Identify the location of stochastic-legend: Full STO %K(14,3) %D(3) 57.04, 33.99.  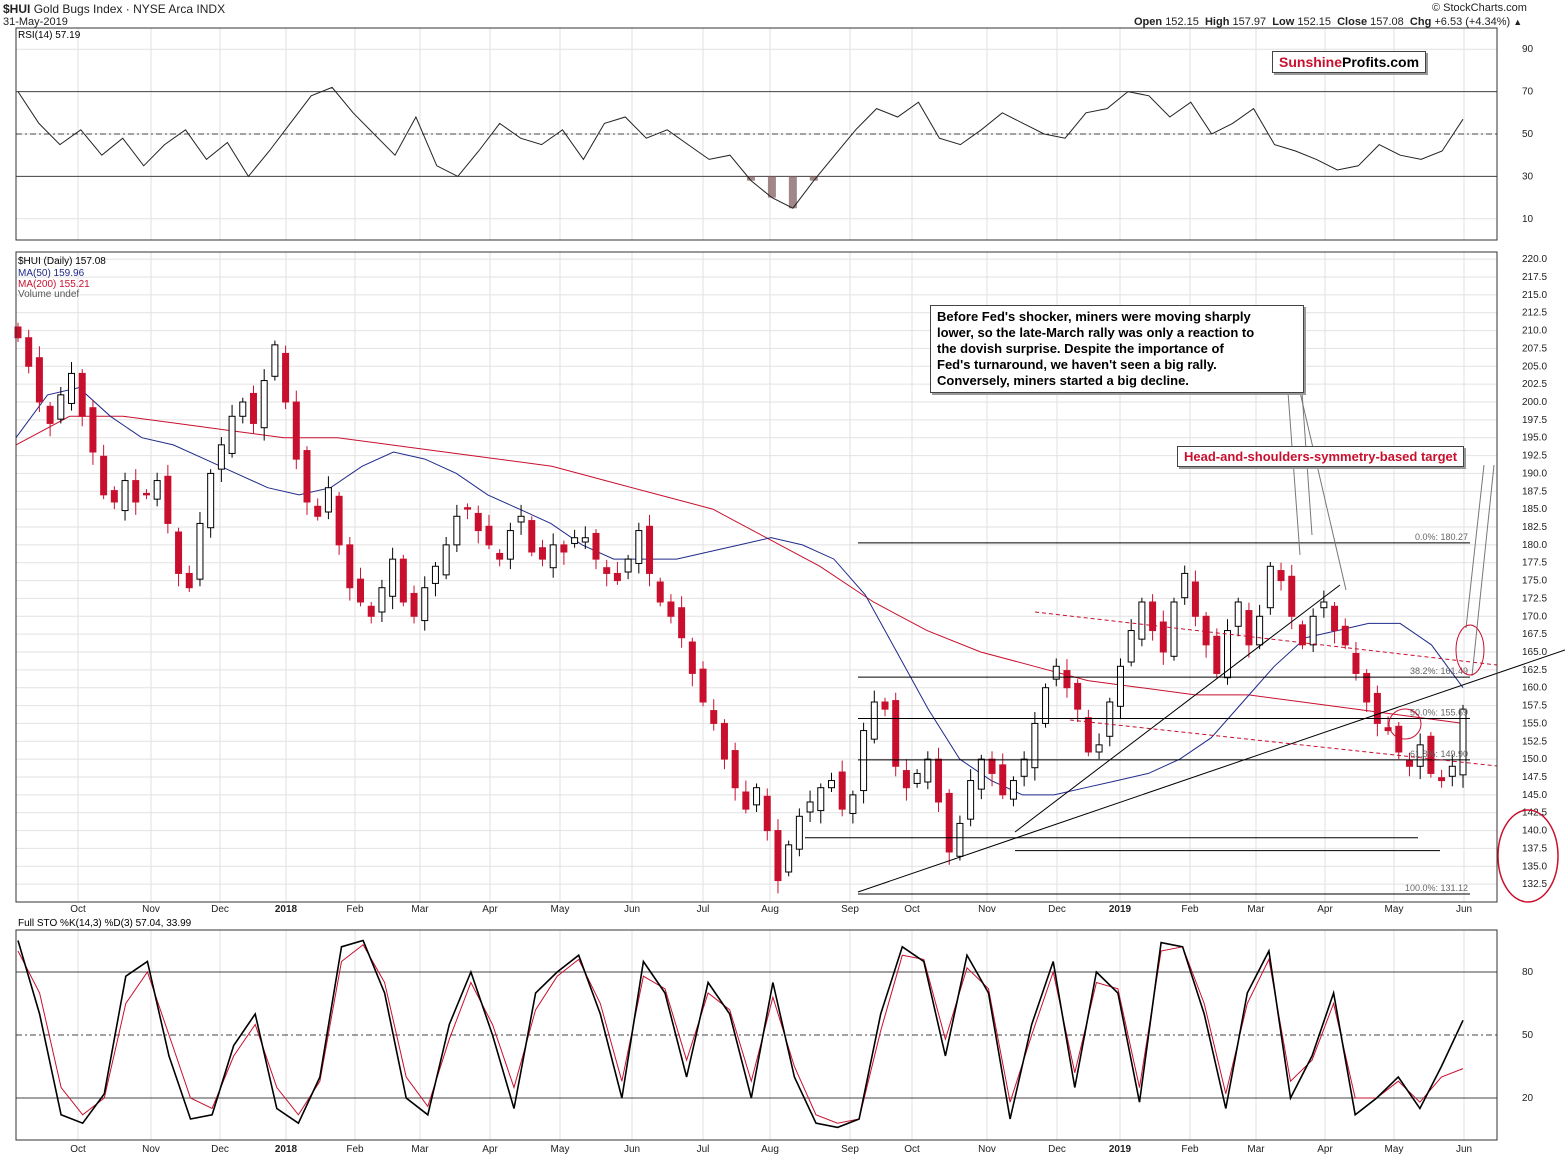
(104, 923).